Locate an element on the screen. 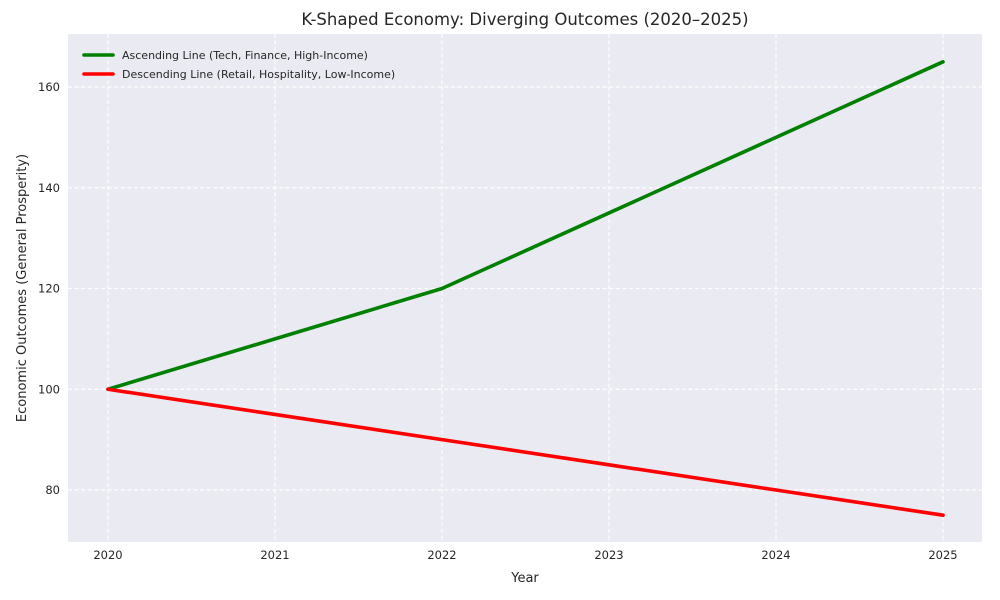 The image size is (1000, 600). x-tick-label: 2020 is located at coordinates (107, 555).